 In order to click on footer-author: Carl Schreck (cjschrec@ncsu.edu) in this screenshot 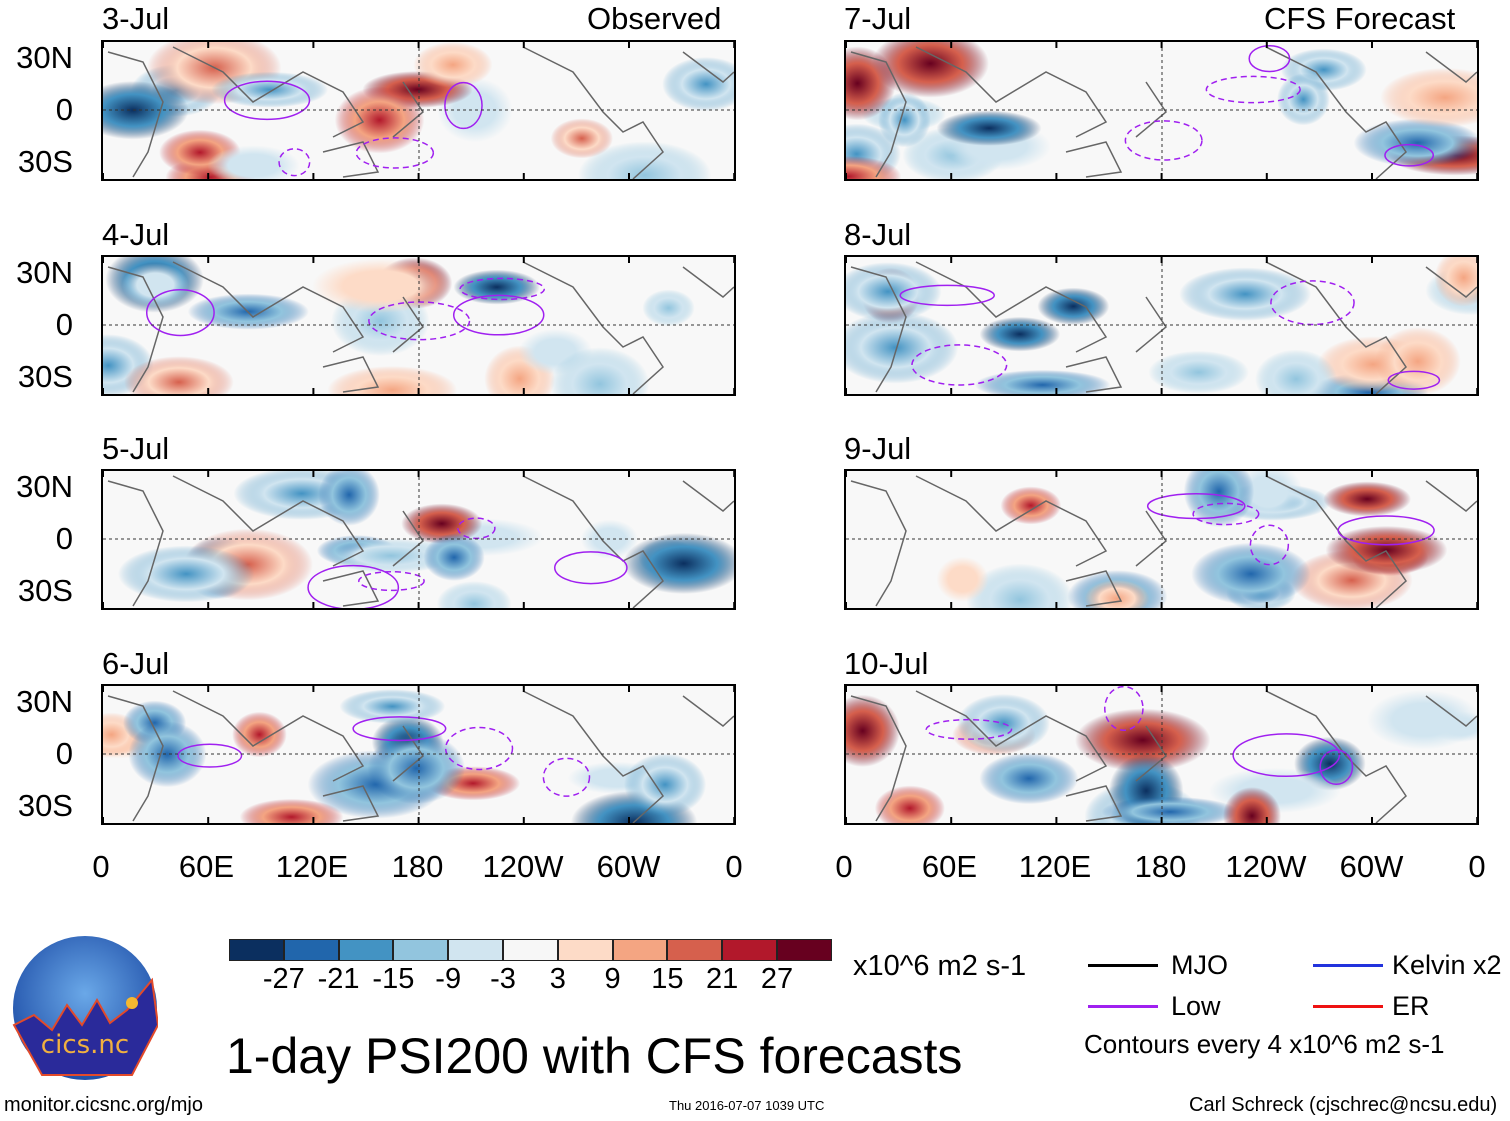, I will do `click(1343, 1105)`.